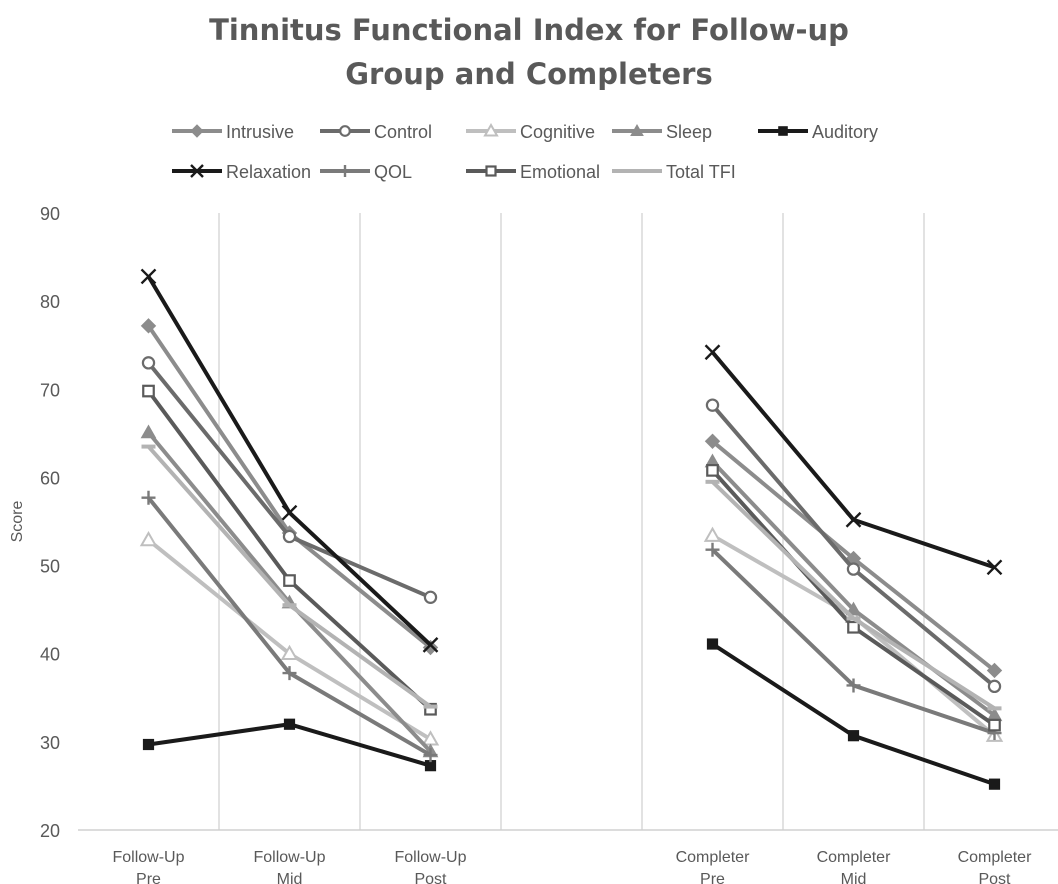 Image resolution: width=1058 pixels, height=884 pixels. I want to click on legend-item-total-tfi: Total TFI, so click(674, 172).